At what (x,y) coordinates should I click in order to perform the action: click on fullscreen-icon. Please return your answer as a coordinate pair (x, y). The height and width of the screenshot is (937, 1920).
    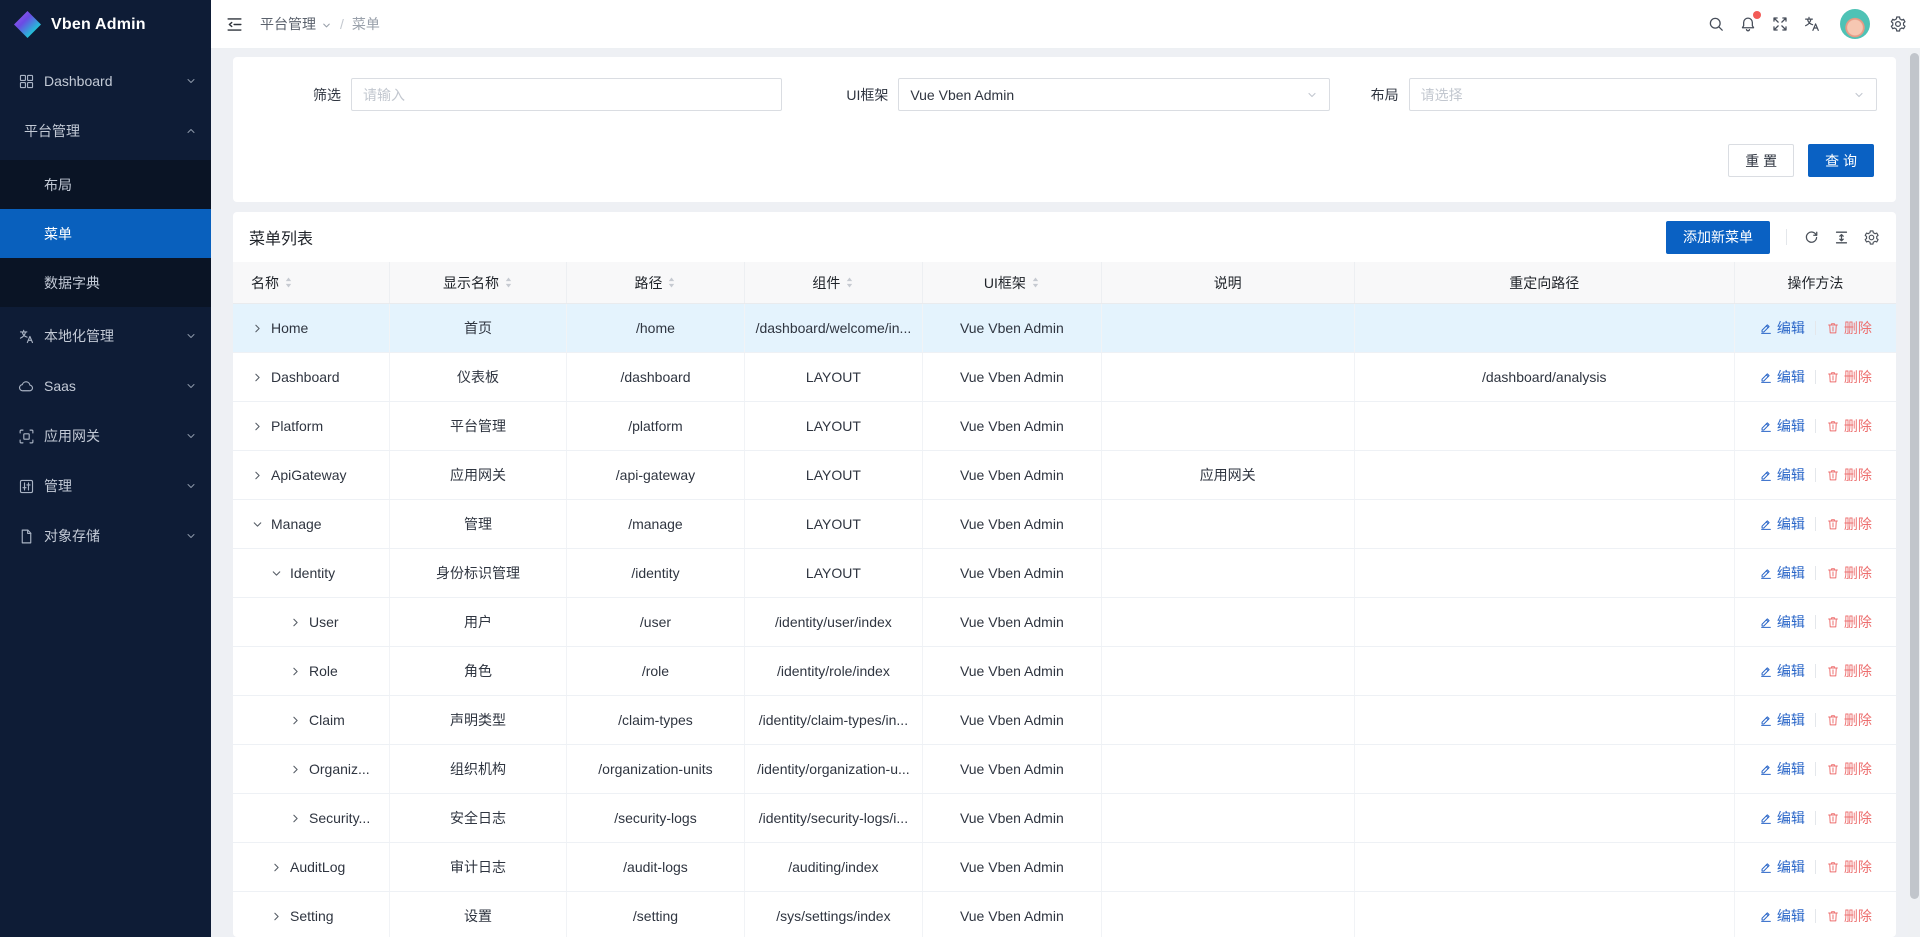
    Looking at the image, I should click on (1780, 24).